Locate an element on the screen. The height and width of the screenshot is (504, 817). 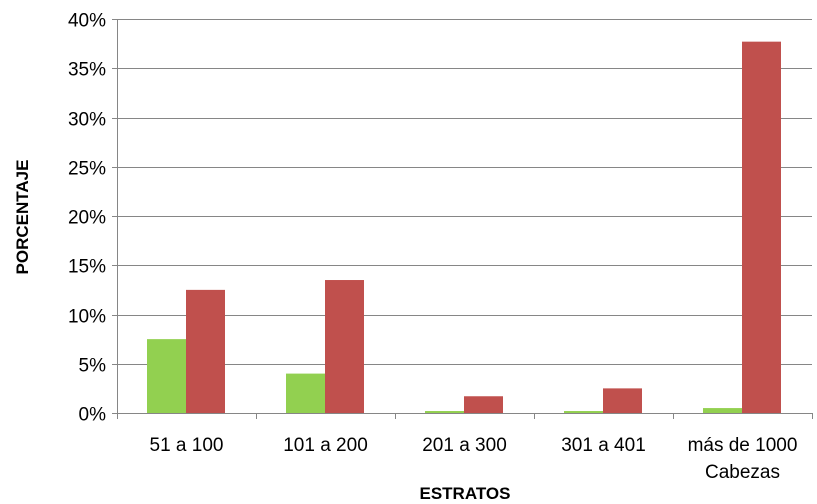
x-tick-label: Cabezas is located at coordinates (742, 472).